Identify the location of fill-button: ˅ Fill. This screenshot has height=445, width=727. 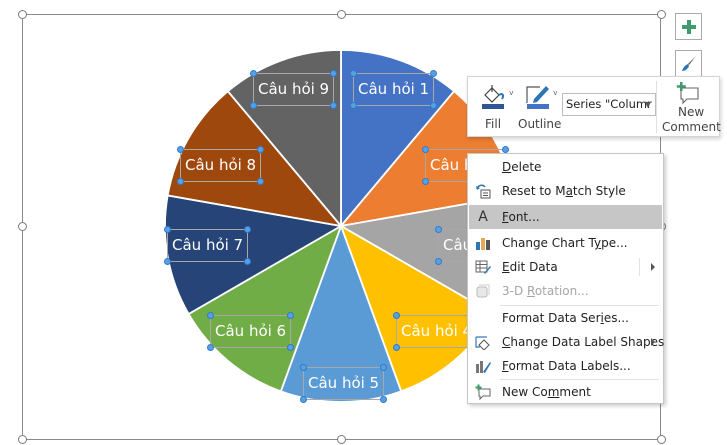
(498, 108).